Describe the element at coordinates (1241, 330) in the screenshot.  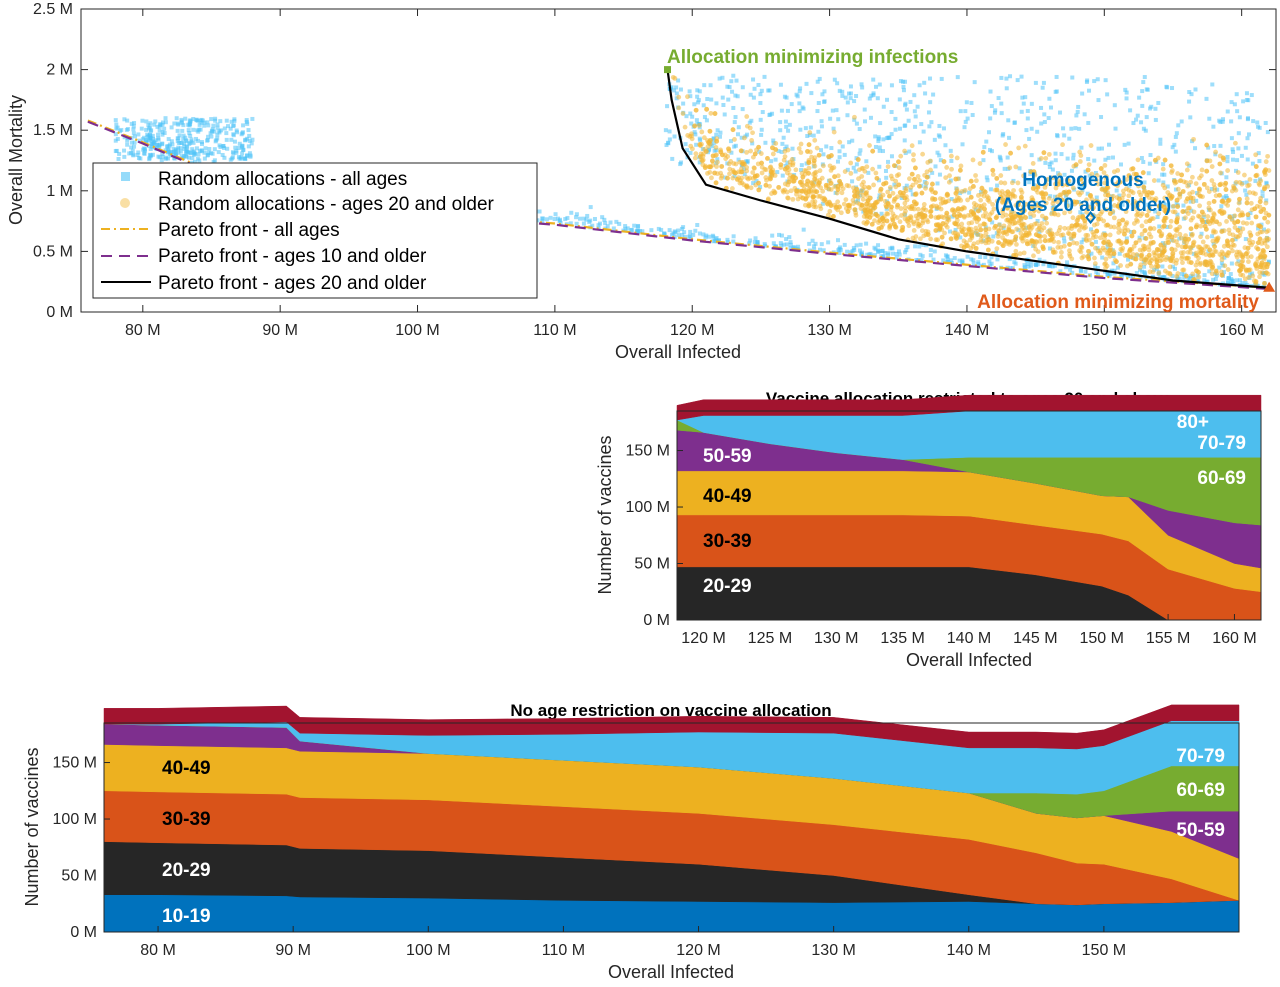
I see `x-tick-label: 160 M` at that location.